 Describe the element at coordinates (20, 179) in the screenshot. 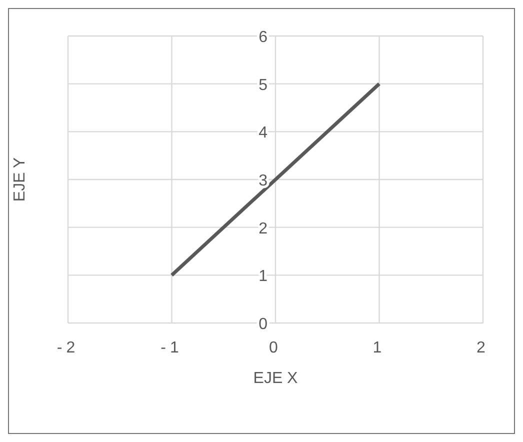

I see `y-axis-title: EJE Y` at that location.